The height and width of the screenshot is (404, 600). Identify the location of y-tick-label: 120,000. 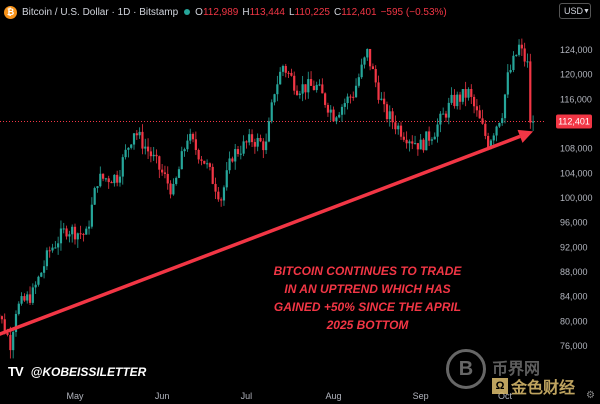
(576, 75).